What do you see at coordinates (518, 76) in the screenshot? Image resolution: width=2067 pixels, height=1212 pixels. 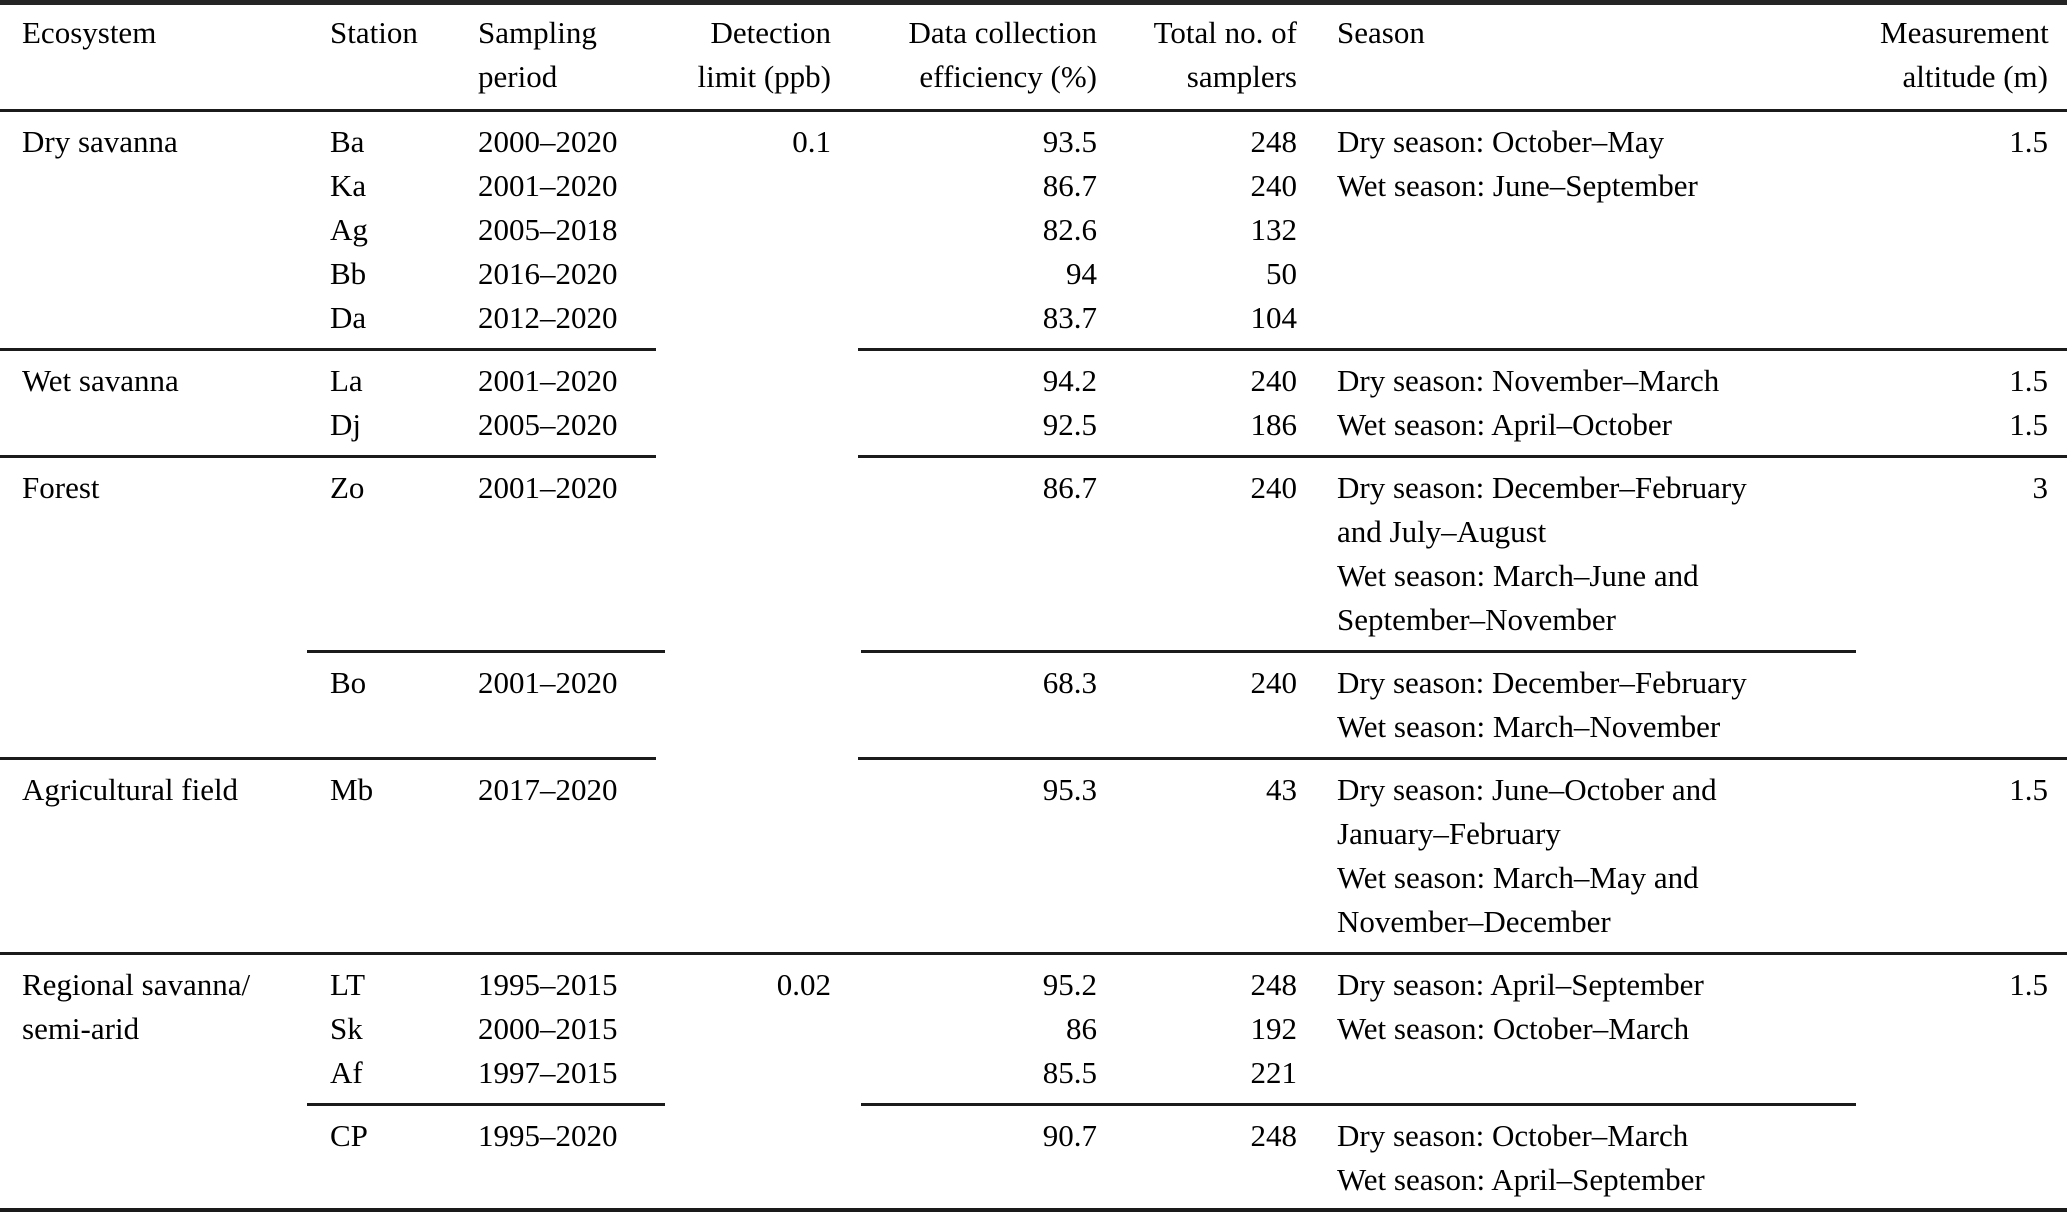 I see `header-sampling-period-line2: period` at bounding box center [518, 76].